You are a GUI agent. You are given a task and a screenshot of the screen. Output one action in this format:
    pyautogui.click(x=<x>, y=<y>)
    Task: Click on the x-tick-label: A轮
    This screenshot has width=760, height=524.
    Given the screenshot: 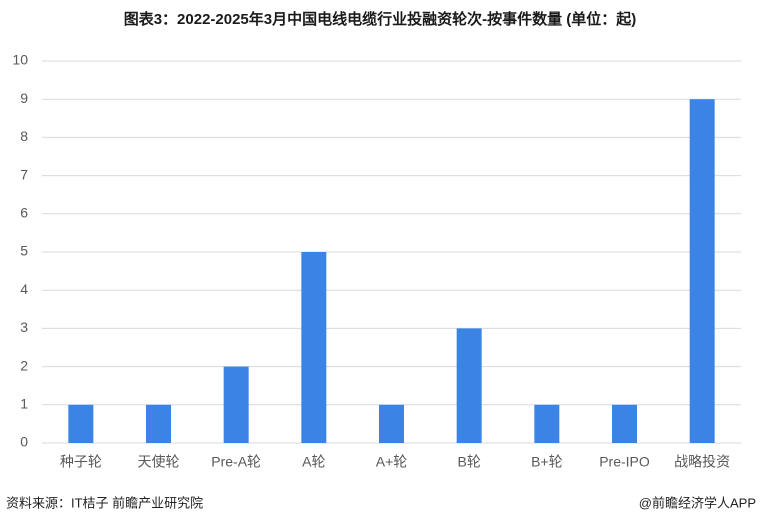 What is the action you would take?
    pyautogui.click(x=313, y=462)
    